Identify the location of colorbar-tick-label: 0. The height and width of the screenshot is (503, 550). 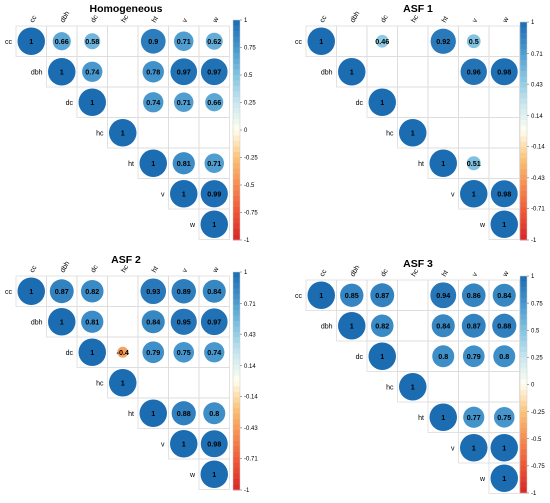
(246, 131).